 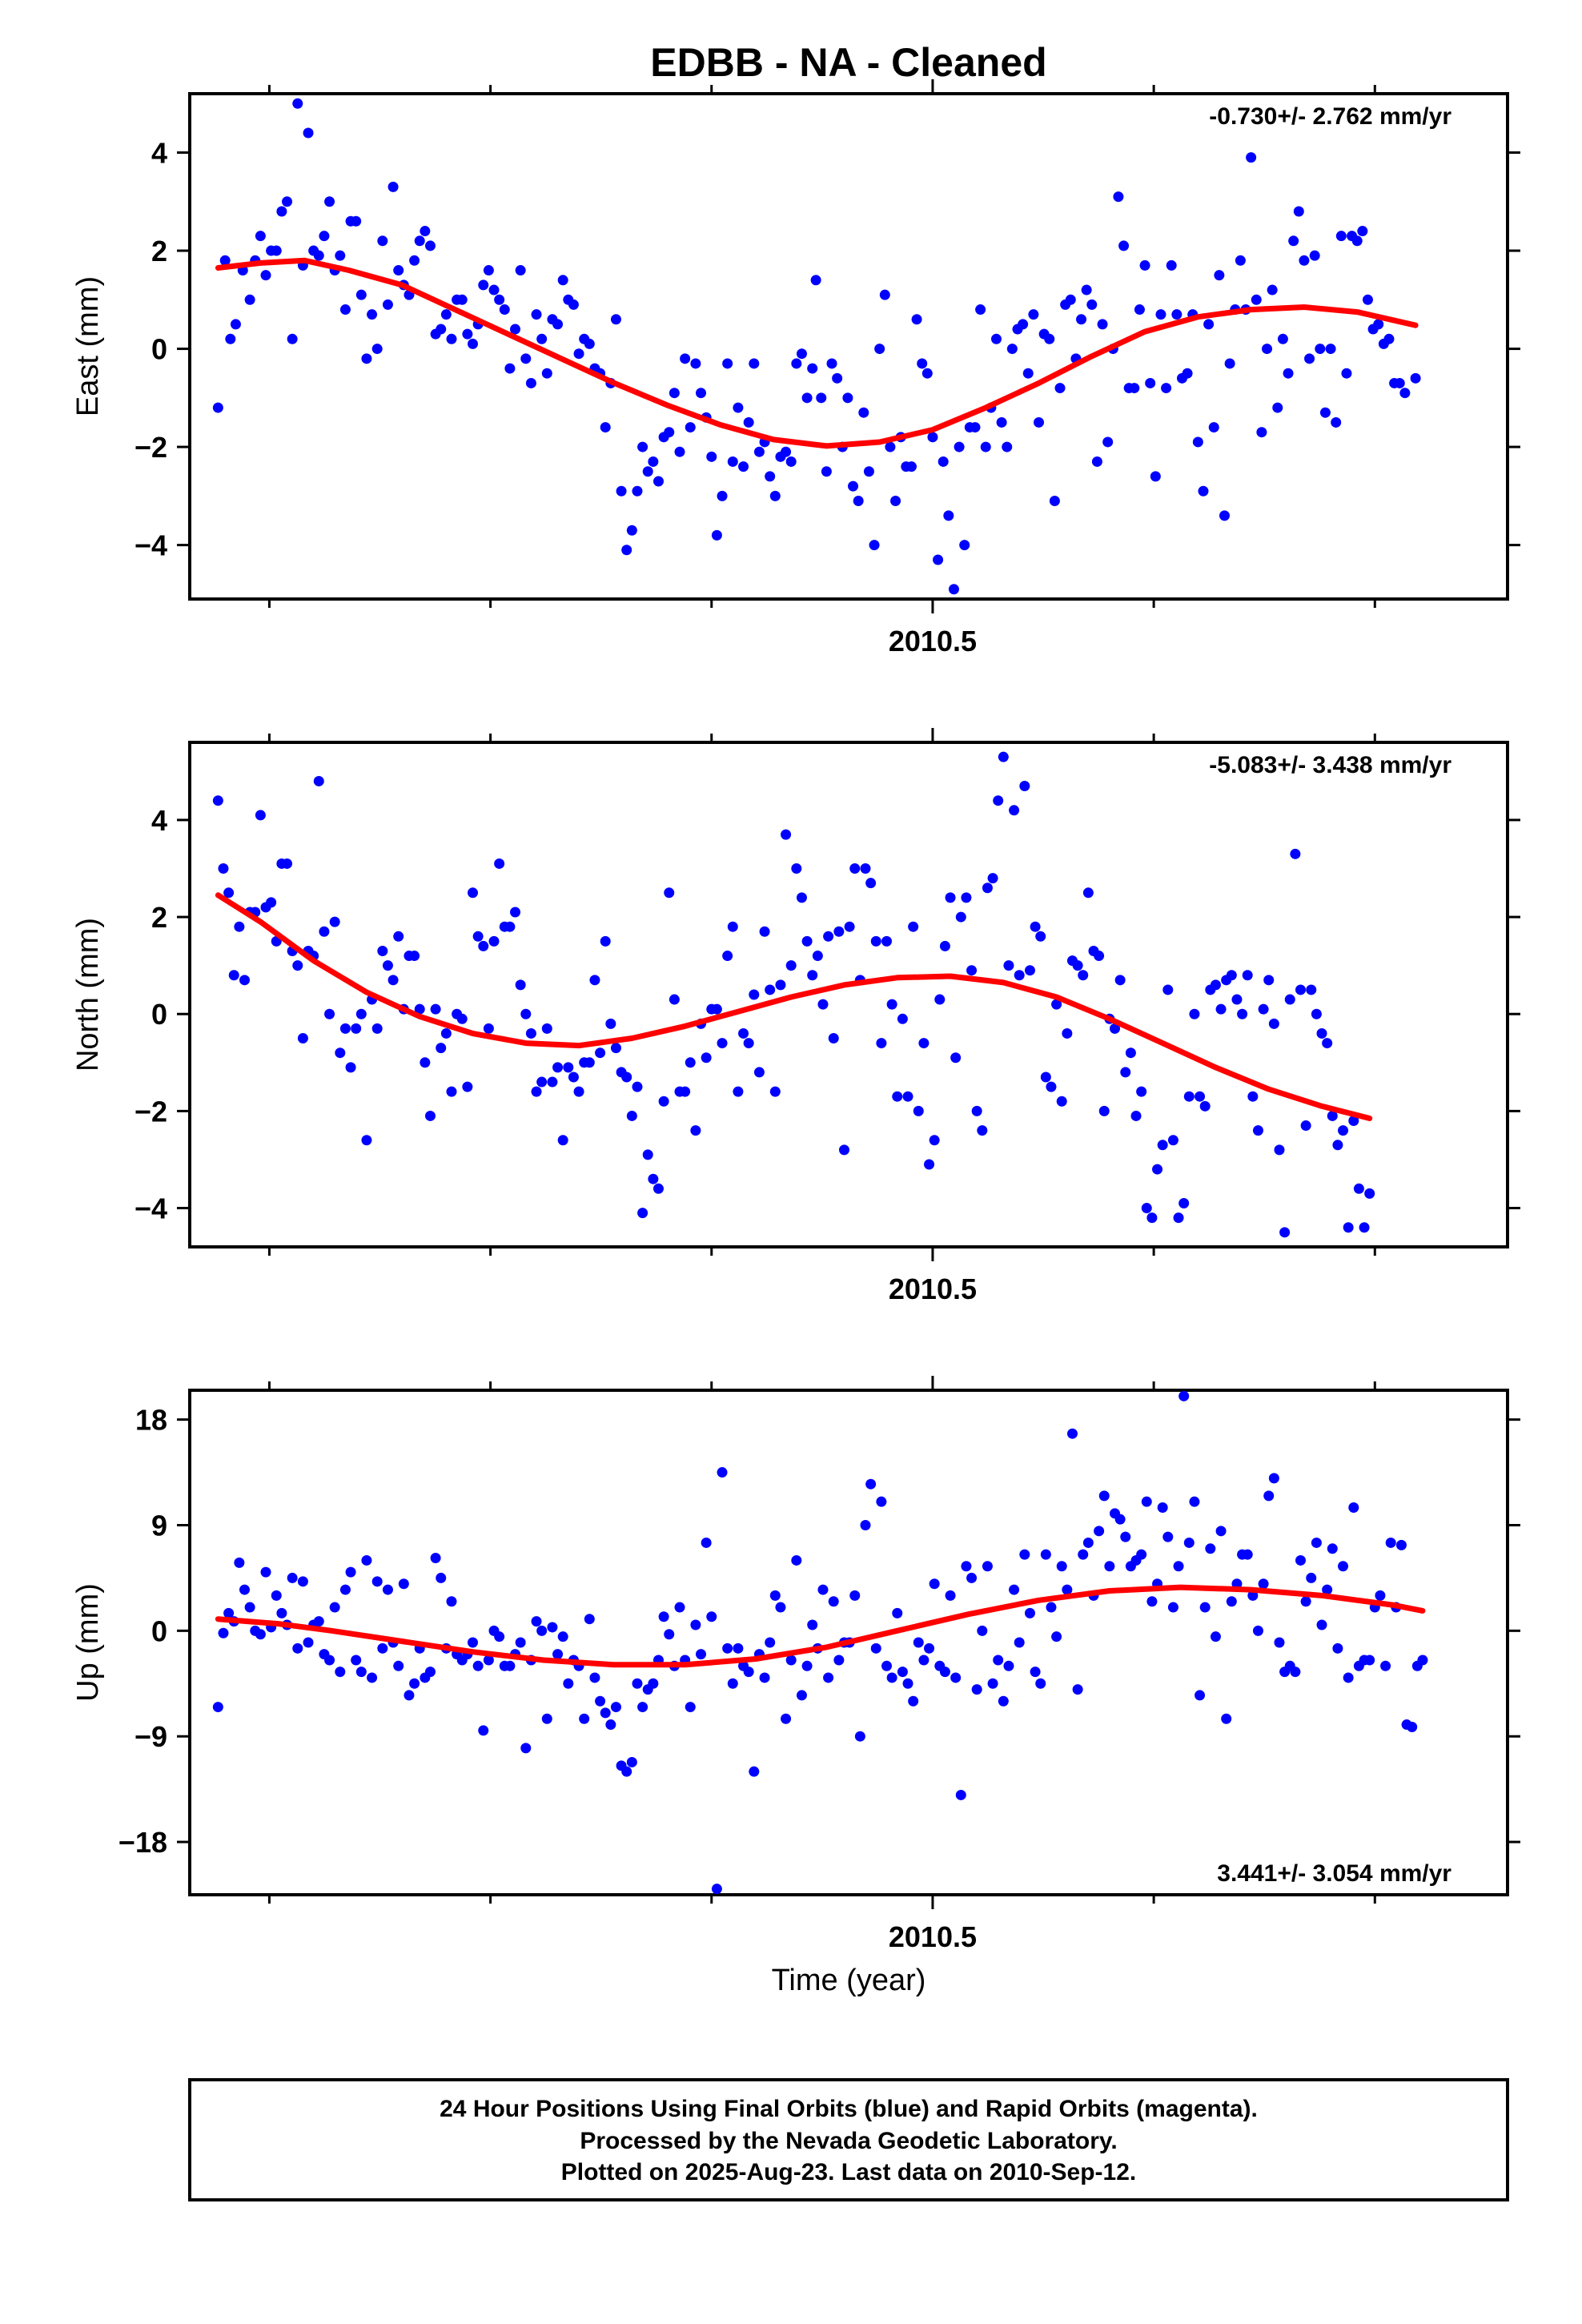 What do you see at coordinates (151, 1111) in the screenshot?
I see `north-y-tick-label: −2` at bounding box center [151, 1111].